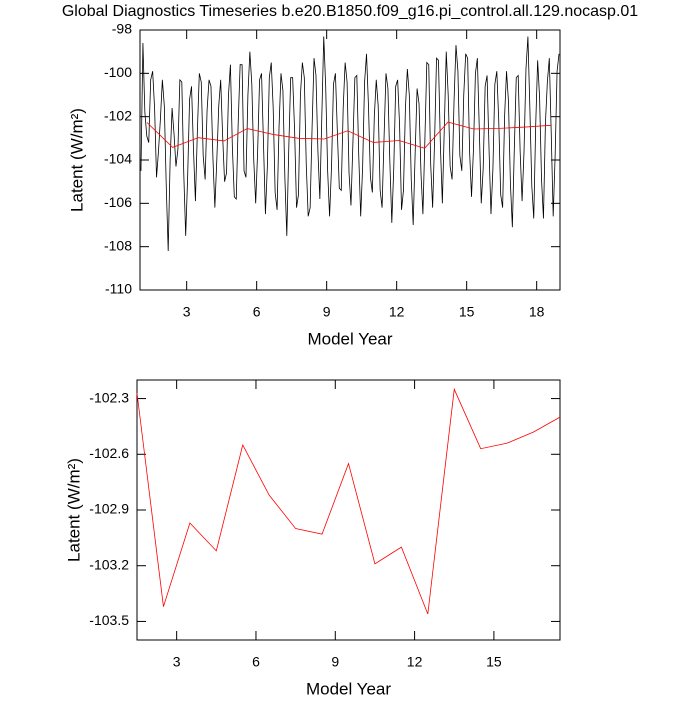 Image resolution: width=700 pixels, height=705 pixels. Describe the element at coordinates (109, 453) in the screenshot. I see `y-tick-label: -102.6` at that location.